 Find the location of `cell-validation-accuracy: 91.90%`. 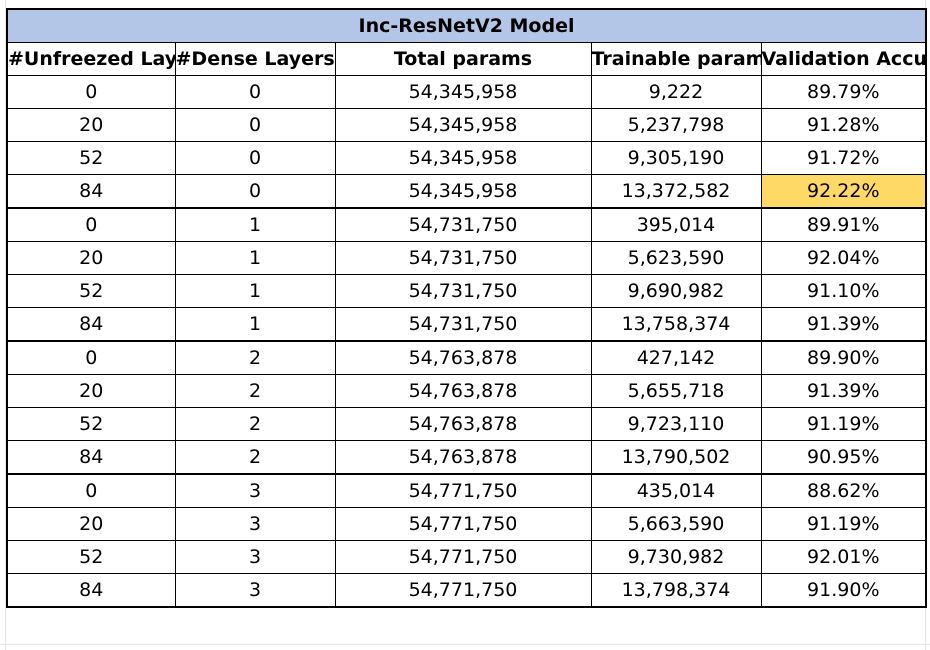

cell-validation-accuracy: 91.90% is located at coordinates (844, 590).